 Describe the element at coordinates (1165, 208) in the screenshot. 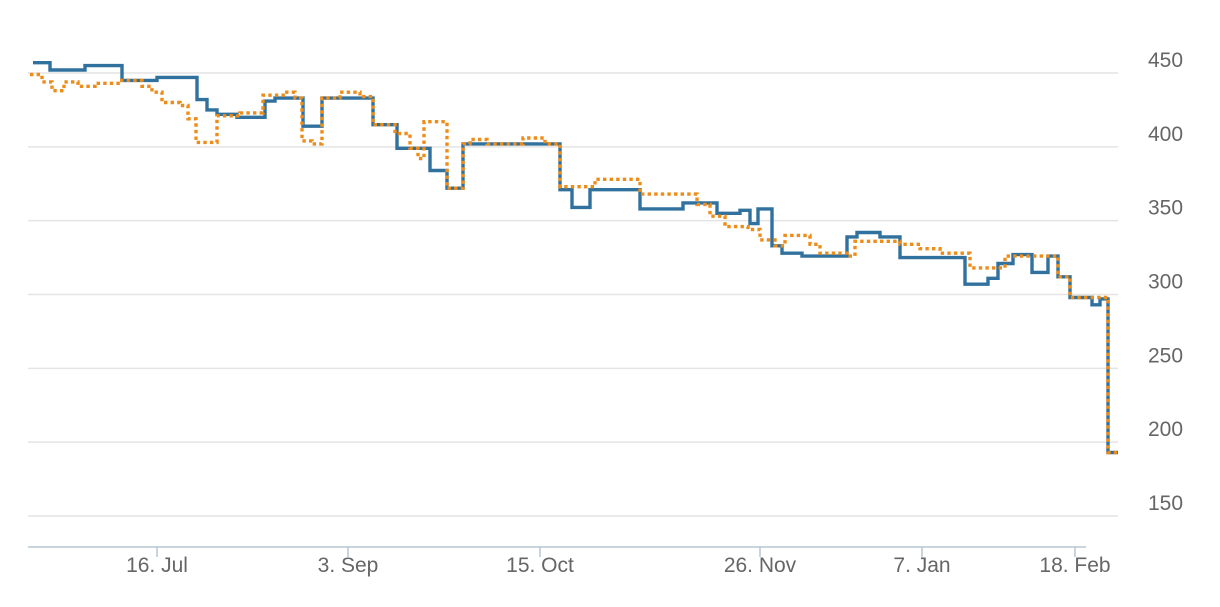

I see `y-axis-label: 350` at that location.